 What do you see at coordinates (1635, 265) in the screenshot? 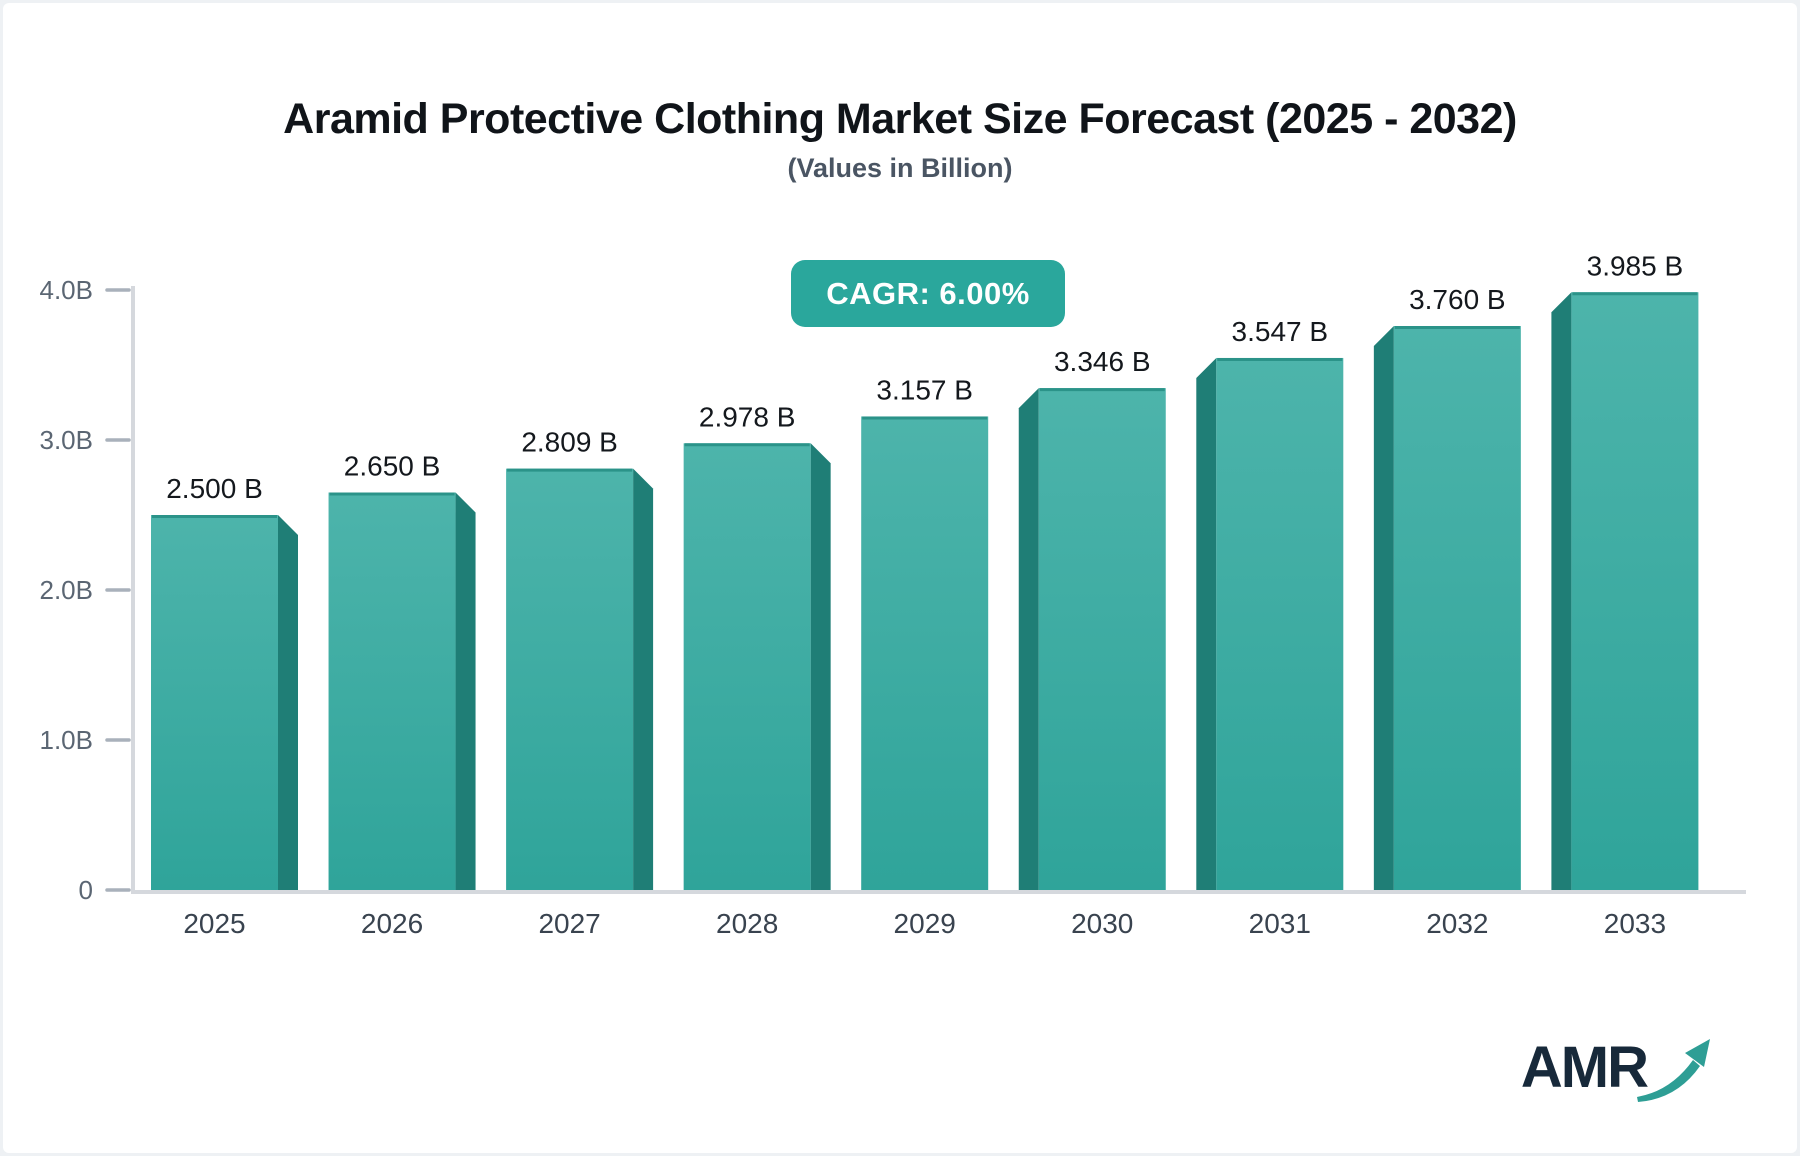
I see `bar-value-label: 3.985 B` at bounding box center [1635, 265].